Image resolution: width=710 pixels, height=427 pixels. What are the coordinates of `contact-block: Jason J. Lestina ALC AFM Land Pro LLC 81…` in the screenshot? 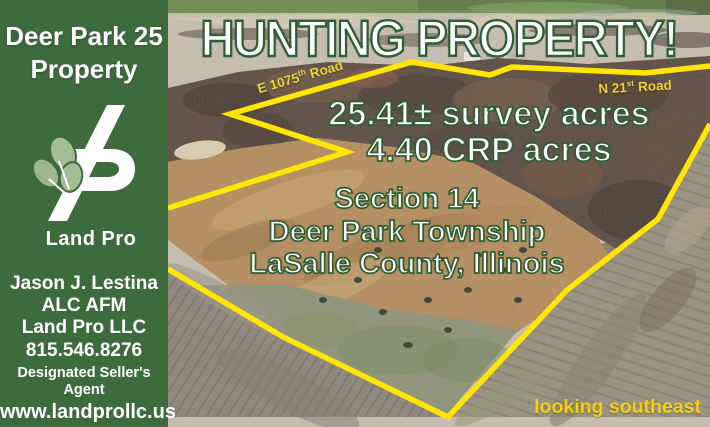 It's located at (88, 348).